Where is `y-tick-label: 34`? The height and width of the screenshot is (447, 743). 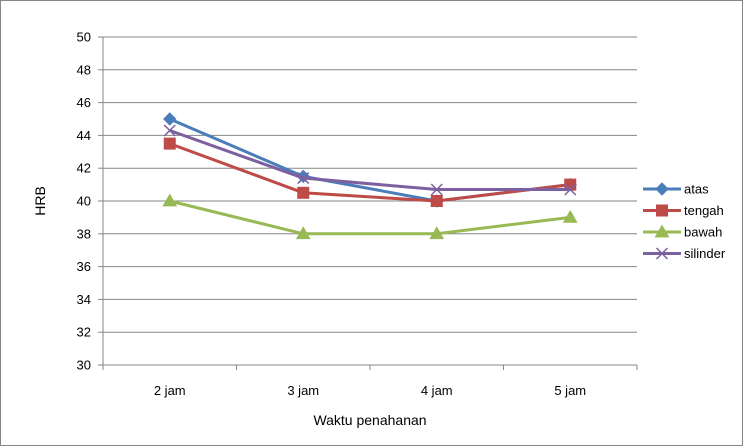 y-tick-label: 34 is located at coordinates (84, 299).